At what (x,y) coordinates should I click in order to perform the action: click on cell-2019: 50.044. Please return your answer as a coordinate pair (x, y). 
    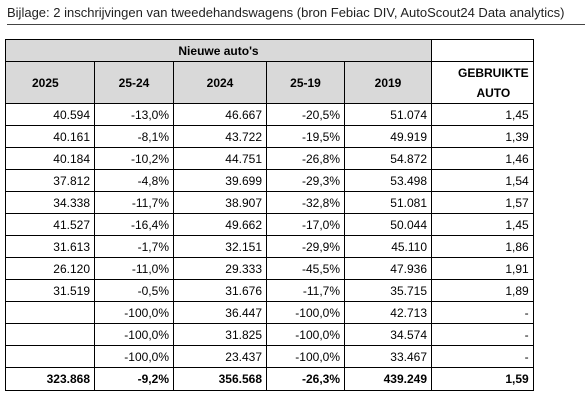
    Looking at the image, I should click on (388, 224).